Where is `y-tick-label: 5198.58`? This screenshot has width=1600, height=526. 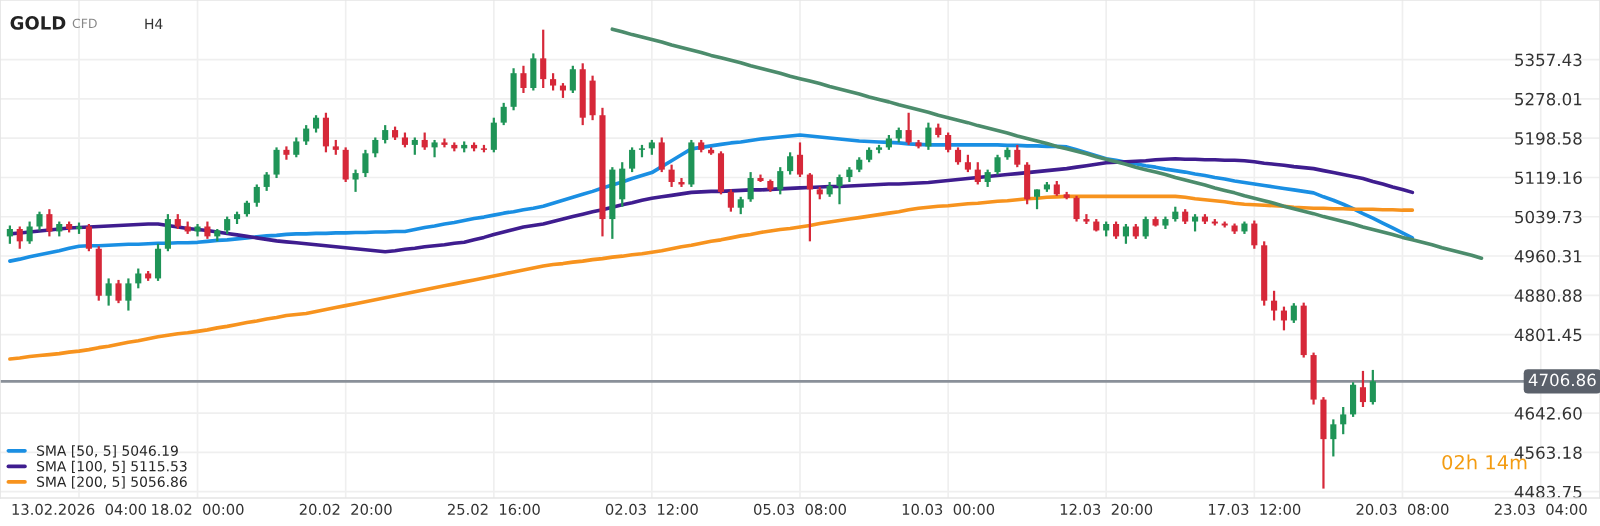
y-tick-label: 5198.58 is located at coordinates (1548, 138).